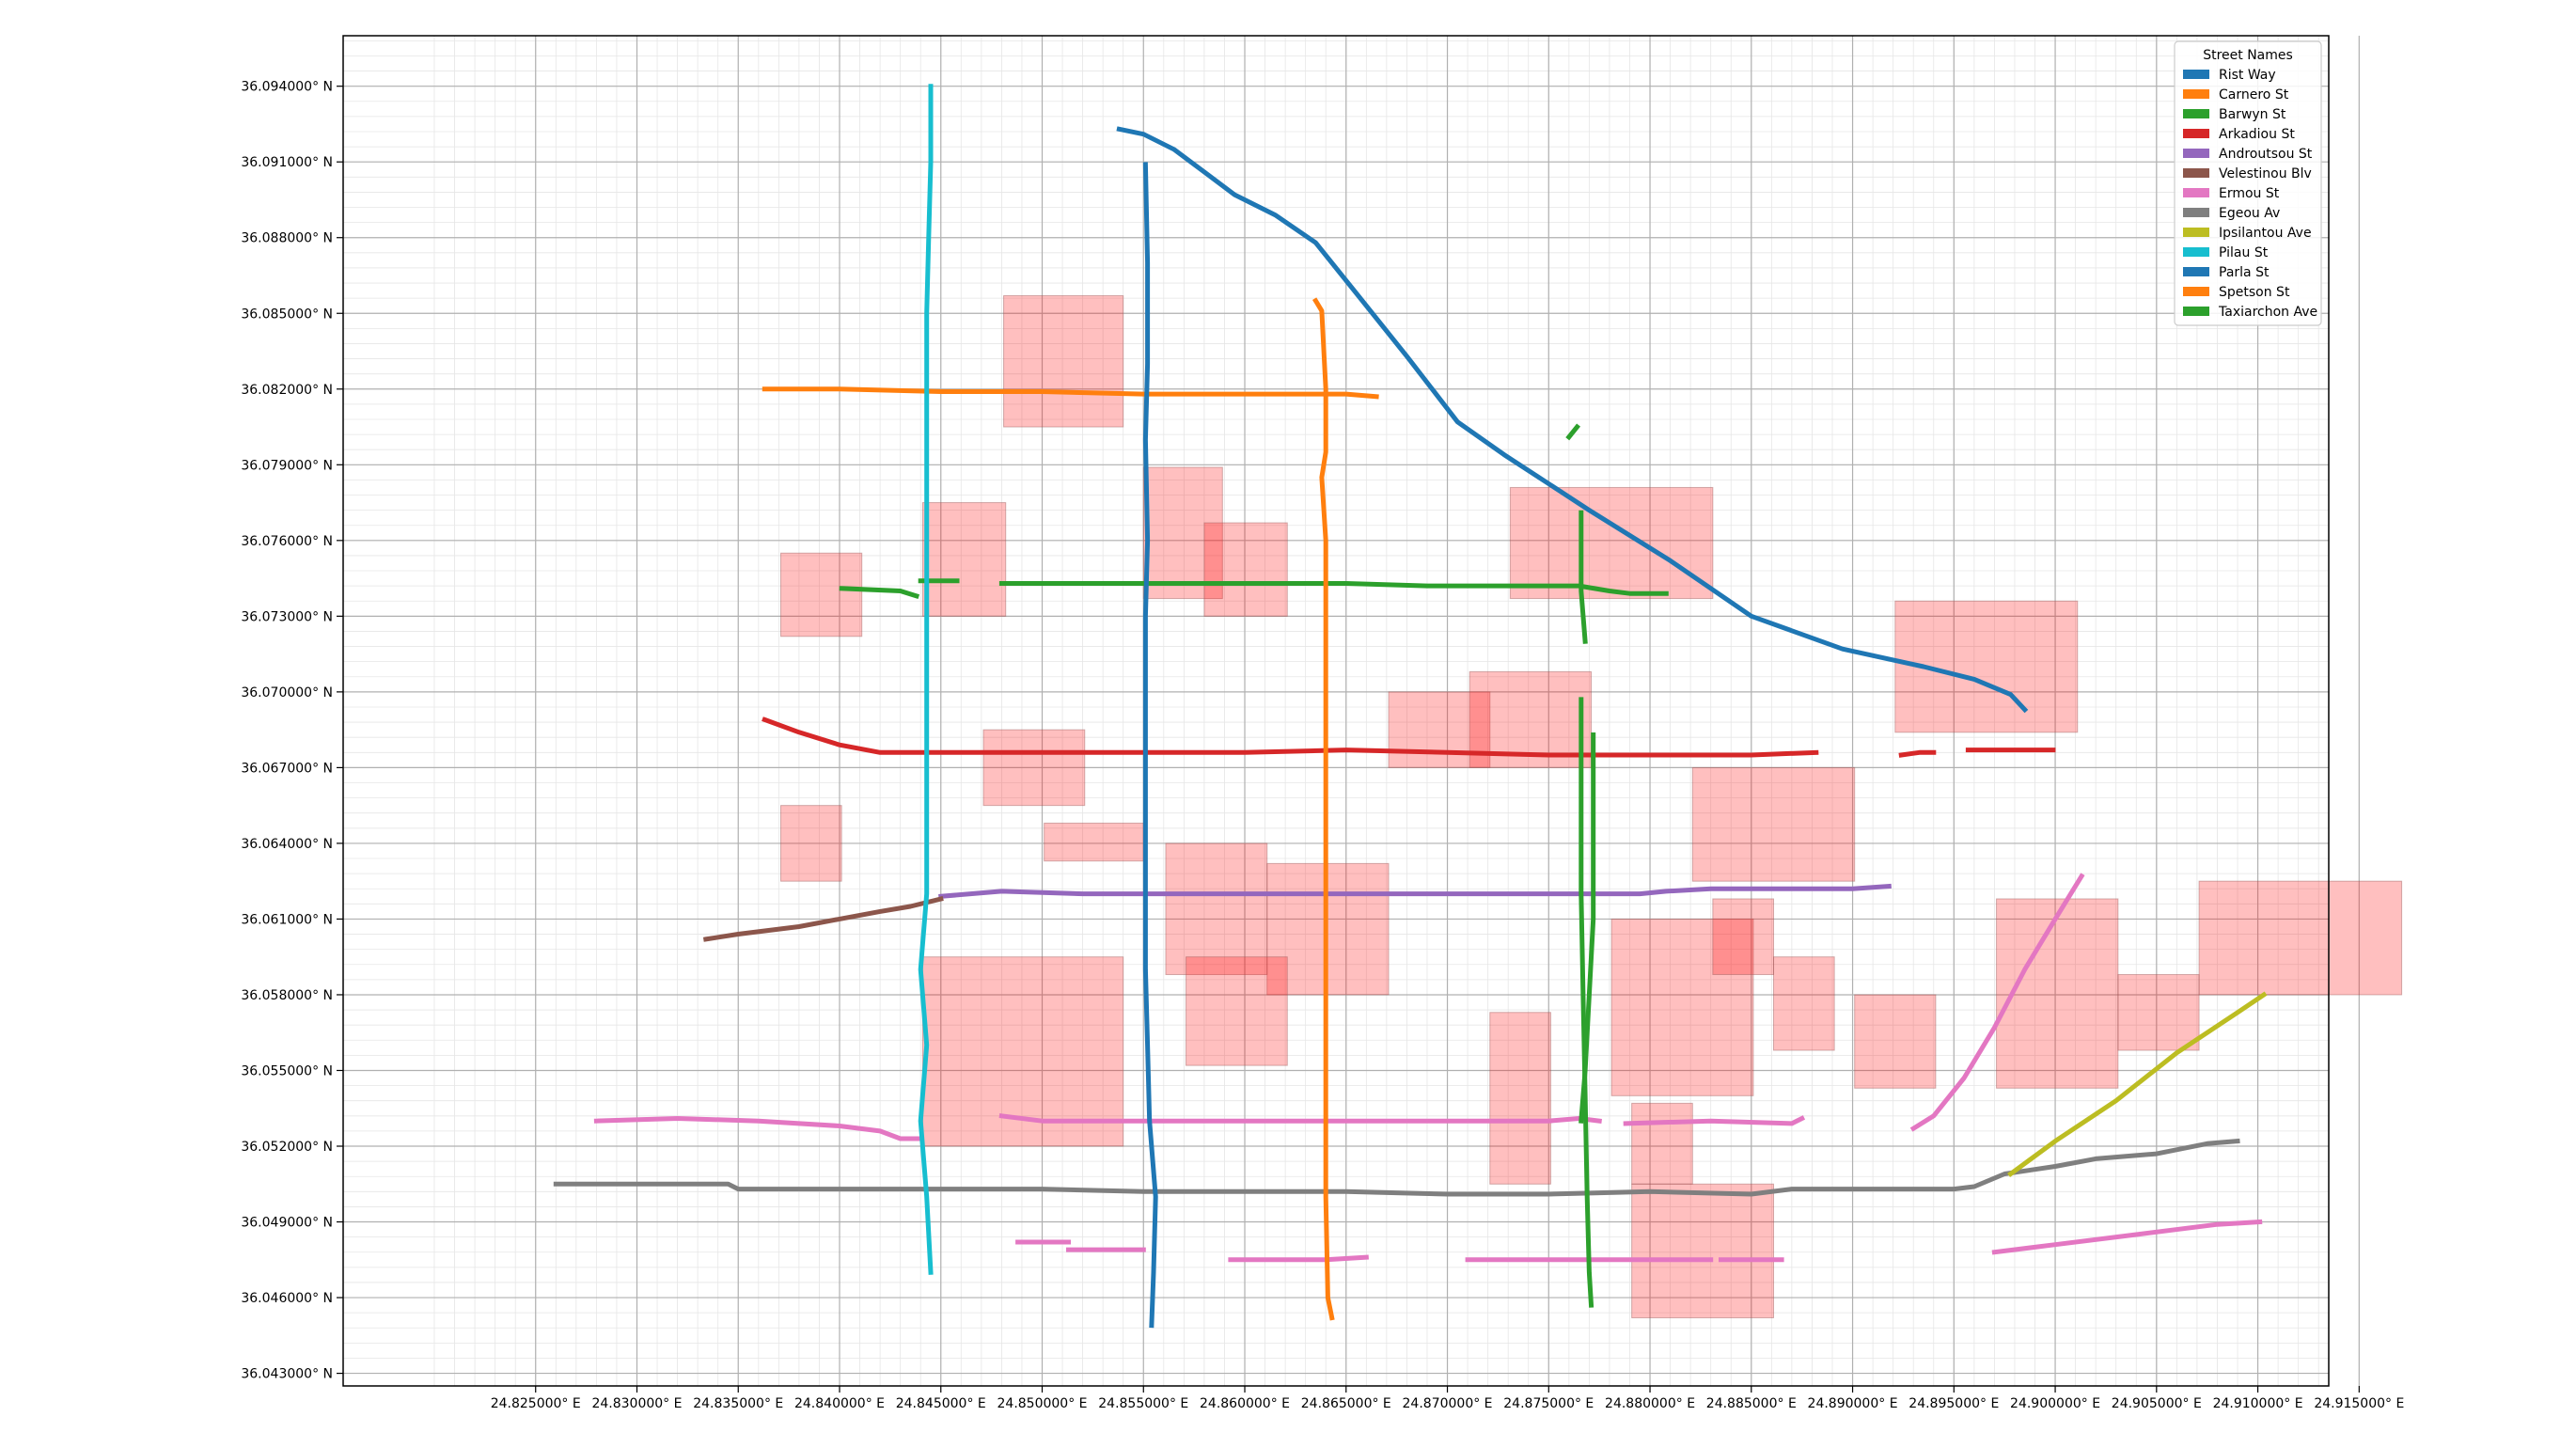 Image resolution: width=2576 pixels, height=1448 pixels. What do you see at coordinates (287, 1223) in the screenshot?
I see `y-tick-label: 36.049000° N` at bounding box center [287, 1223].